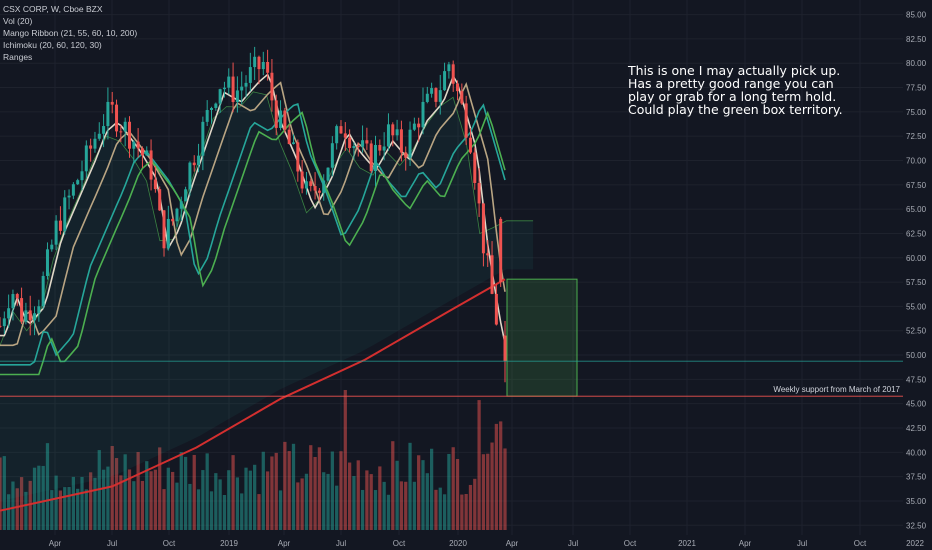  What do you see at coordinates (916, 501) in the screenshot?
I see `y-tick-label: 35.00` at bounding box center [916, 501].